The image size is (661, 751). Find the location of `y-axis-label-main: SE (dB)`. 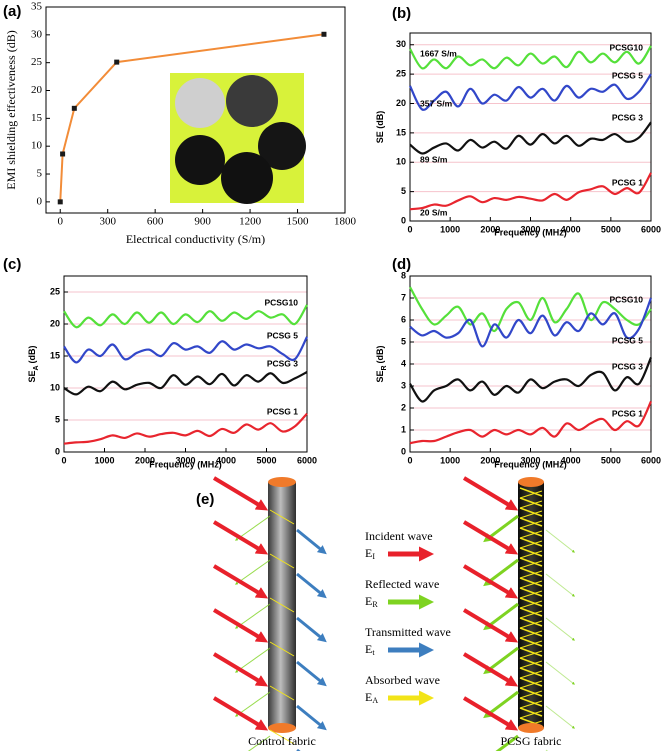

y-axis-label-main: SE (dB) is located at coordinates (380, 127).